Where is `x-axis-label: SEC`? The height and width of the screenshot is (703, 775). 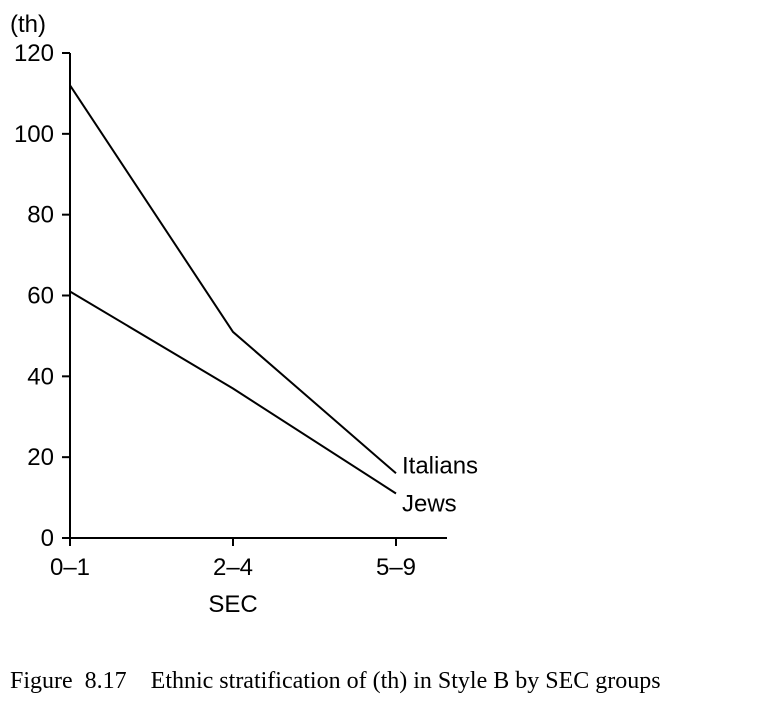 x-axis-label: SEC is located at coordinates (232, 604).